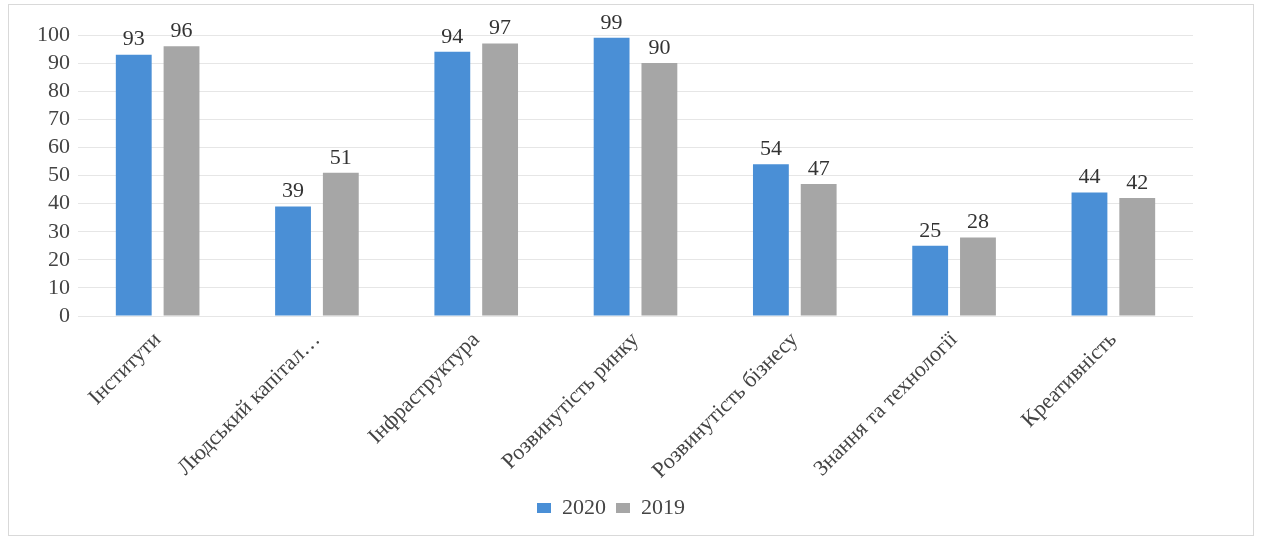 This screenshot has width=1262, height=539. What do you see at coordinates (181, 30) in the screenshot?
I see `data-label: 96` at bounding box center [181, 30].